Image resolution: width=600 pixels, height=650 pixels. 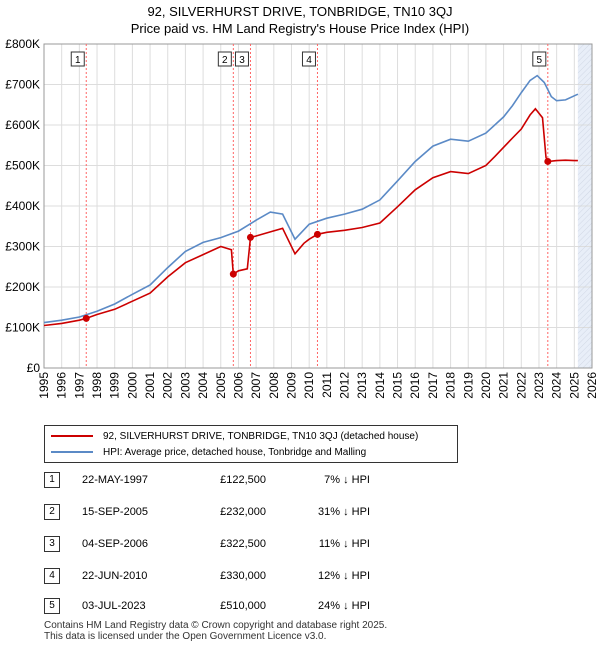 I want to click on x-tick-label: 2024, so click(x=557, y=385).